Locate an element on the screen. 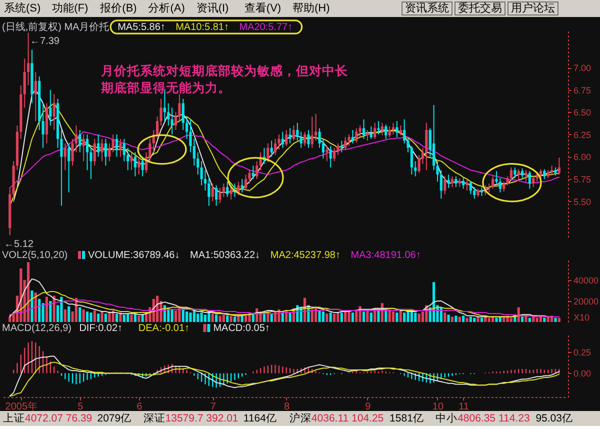 Image resolution: width=600 pixels, height=429 pixels. text: MA10:5.81↑ is located at coordinates (202, 27).